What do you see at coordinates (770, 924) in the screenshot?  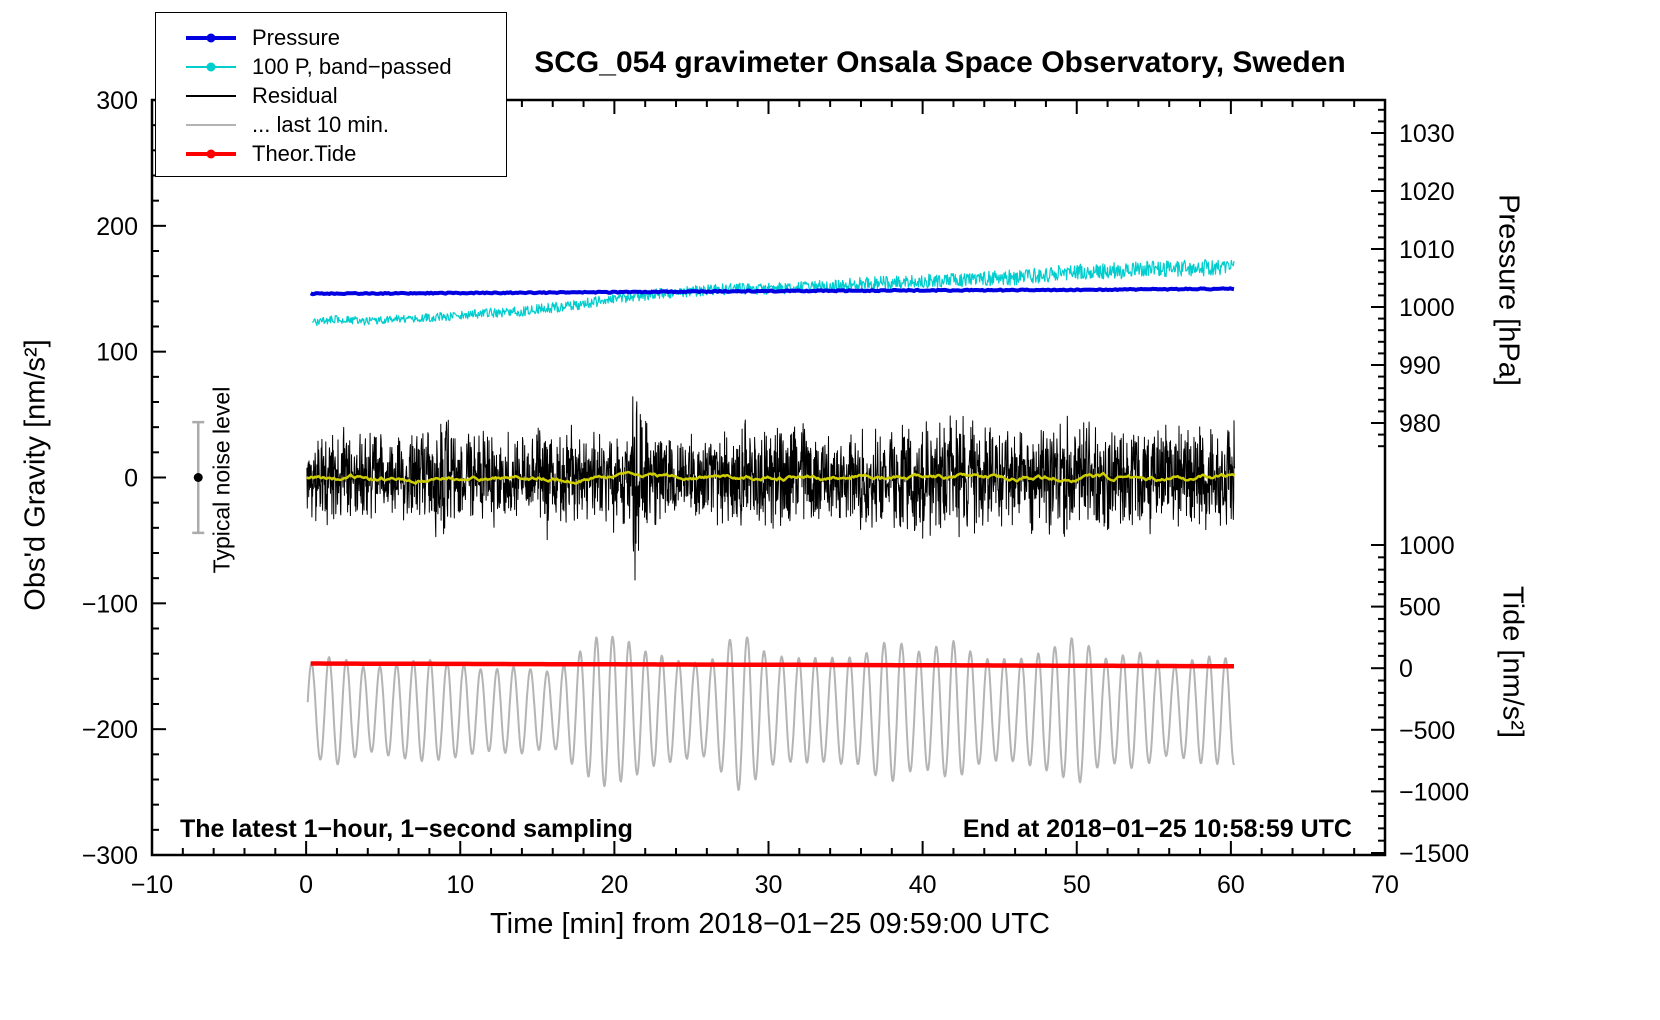 I see `x-axis-label: Time [min] from 2018−01−25 09:59:00 UTC` at bounding box center [770, 924].